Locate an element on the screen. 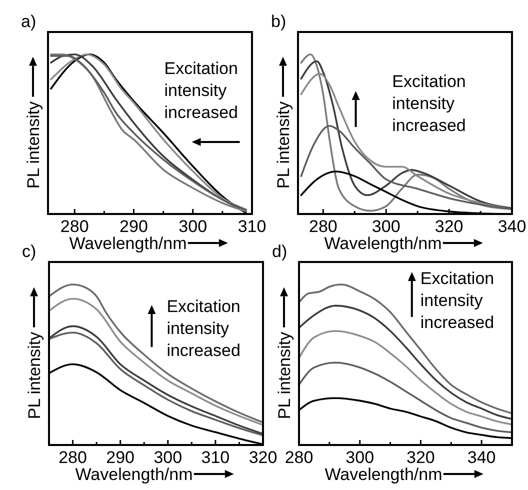 This screenshot has height=490, width=528. chart-title: a) is located at coordinates (28, 21).